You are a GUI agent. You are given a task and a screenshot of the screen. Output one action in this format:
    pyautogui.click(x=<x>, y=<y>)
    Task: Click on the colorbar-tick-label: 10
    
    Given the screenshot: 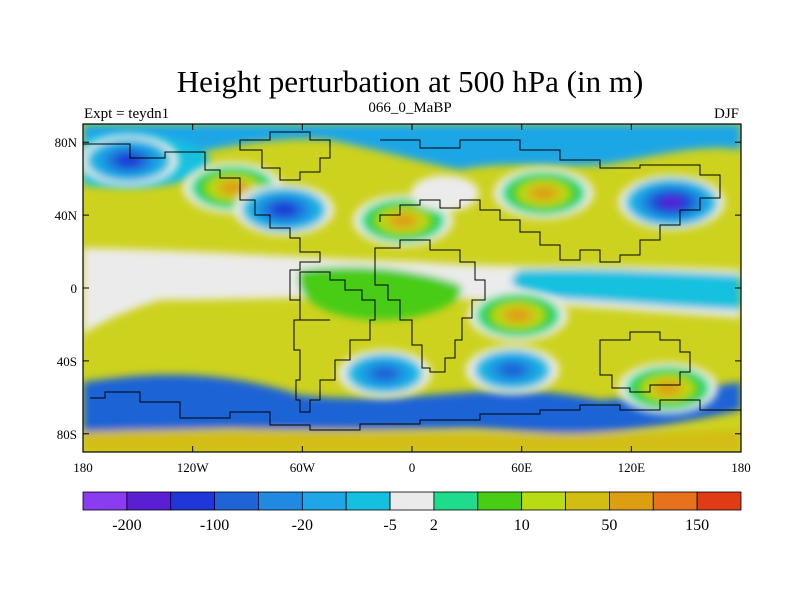 What is the action you would take?
    pyautogui.click(x=522, y=525)
    